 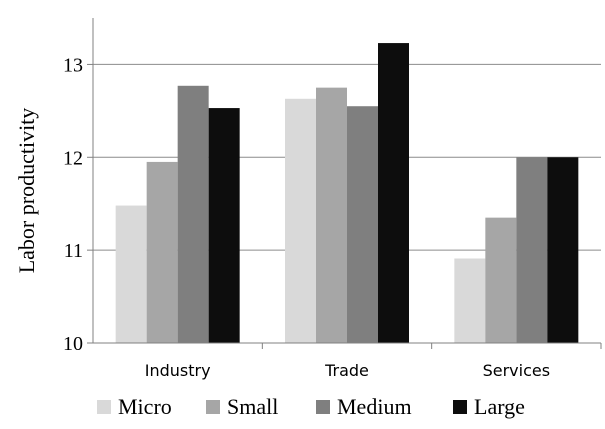 I want to click on bar-large-industry, so click(x=224, y=225).